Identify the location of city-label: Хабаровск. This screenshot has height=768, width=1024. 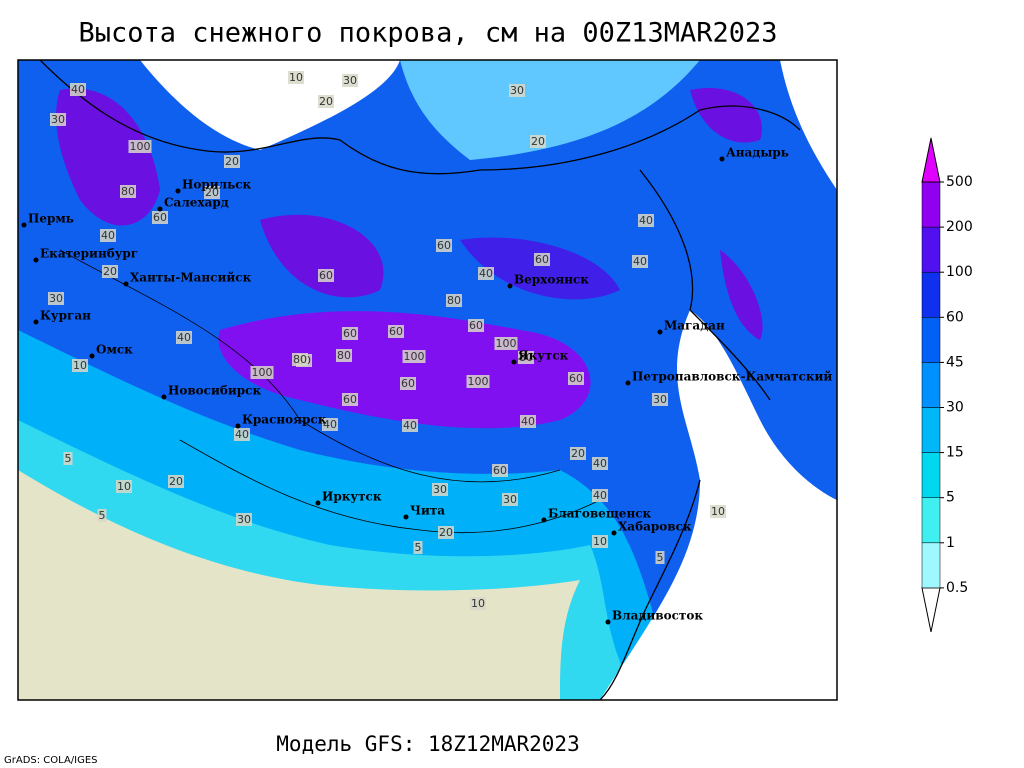
(655, 527).